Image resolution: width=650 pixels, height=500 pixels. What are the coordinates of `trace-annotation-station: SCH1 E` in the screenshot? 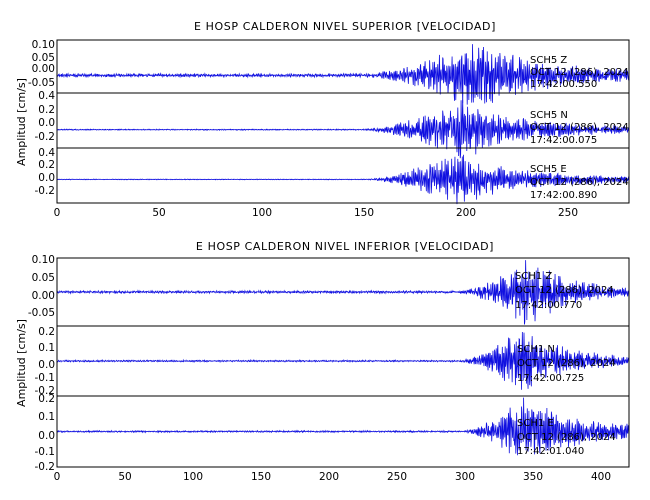 It's located at (535, 423).